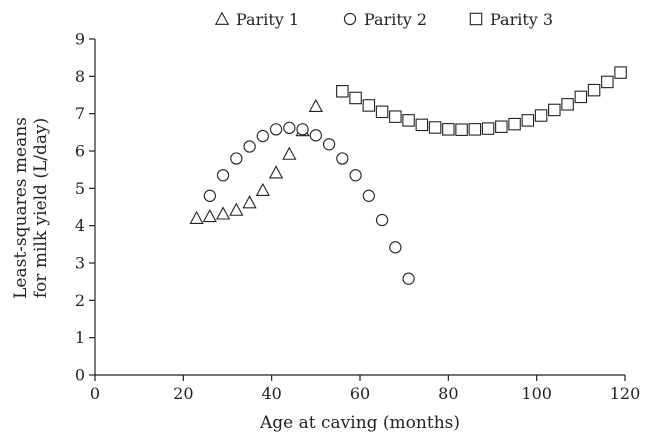 This screenshot has height=432, width=646. I want to click on x-tick-label: 120, so click(625, 393).